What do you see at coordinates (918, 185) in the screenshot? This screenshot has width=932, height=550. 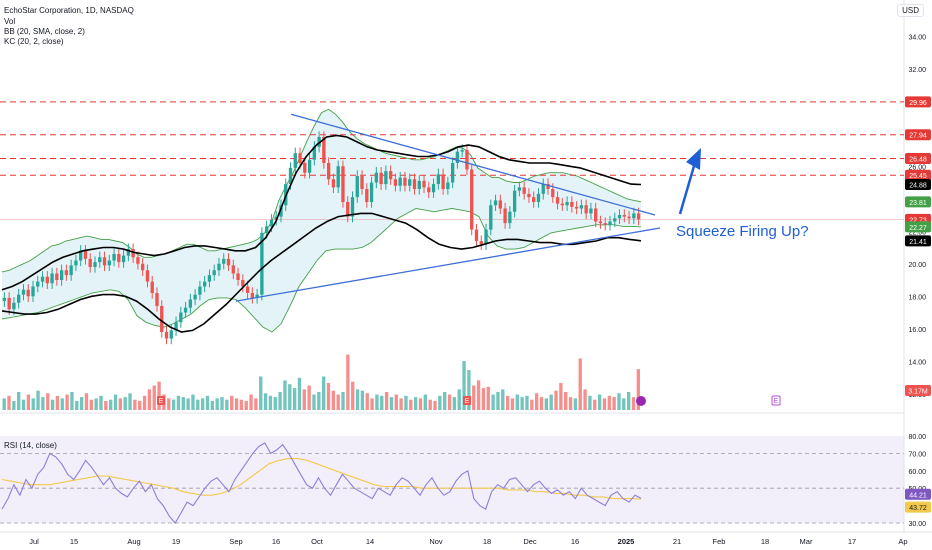 I see `price-label: 24.88` at bounding box center [918, 185].